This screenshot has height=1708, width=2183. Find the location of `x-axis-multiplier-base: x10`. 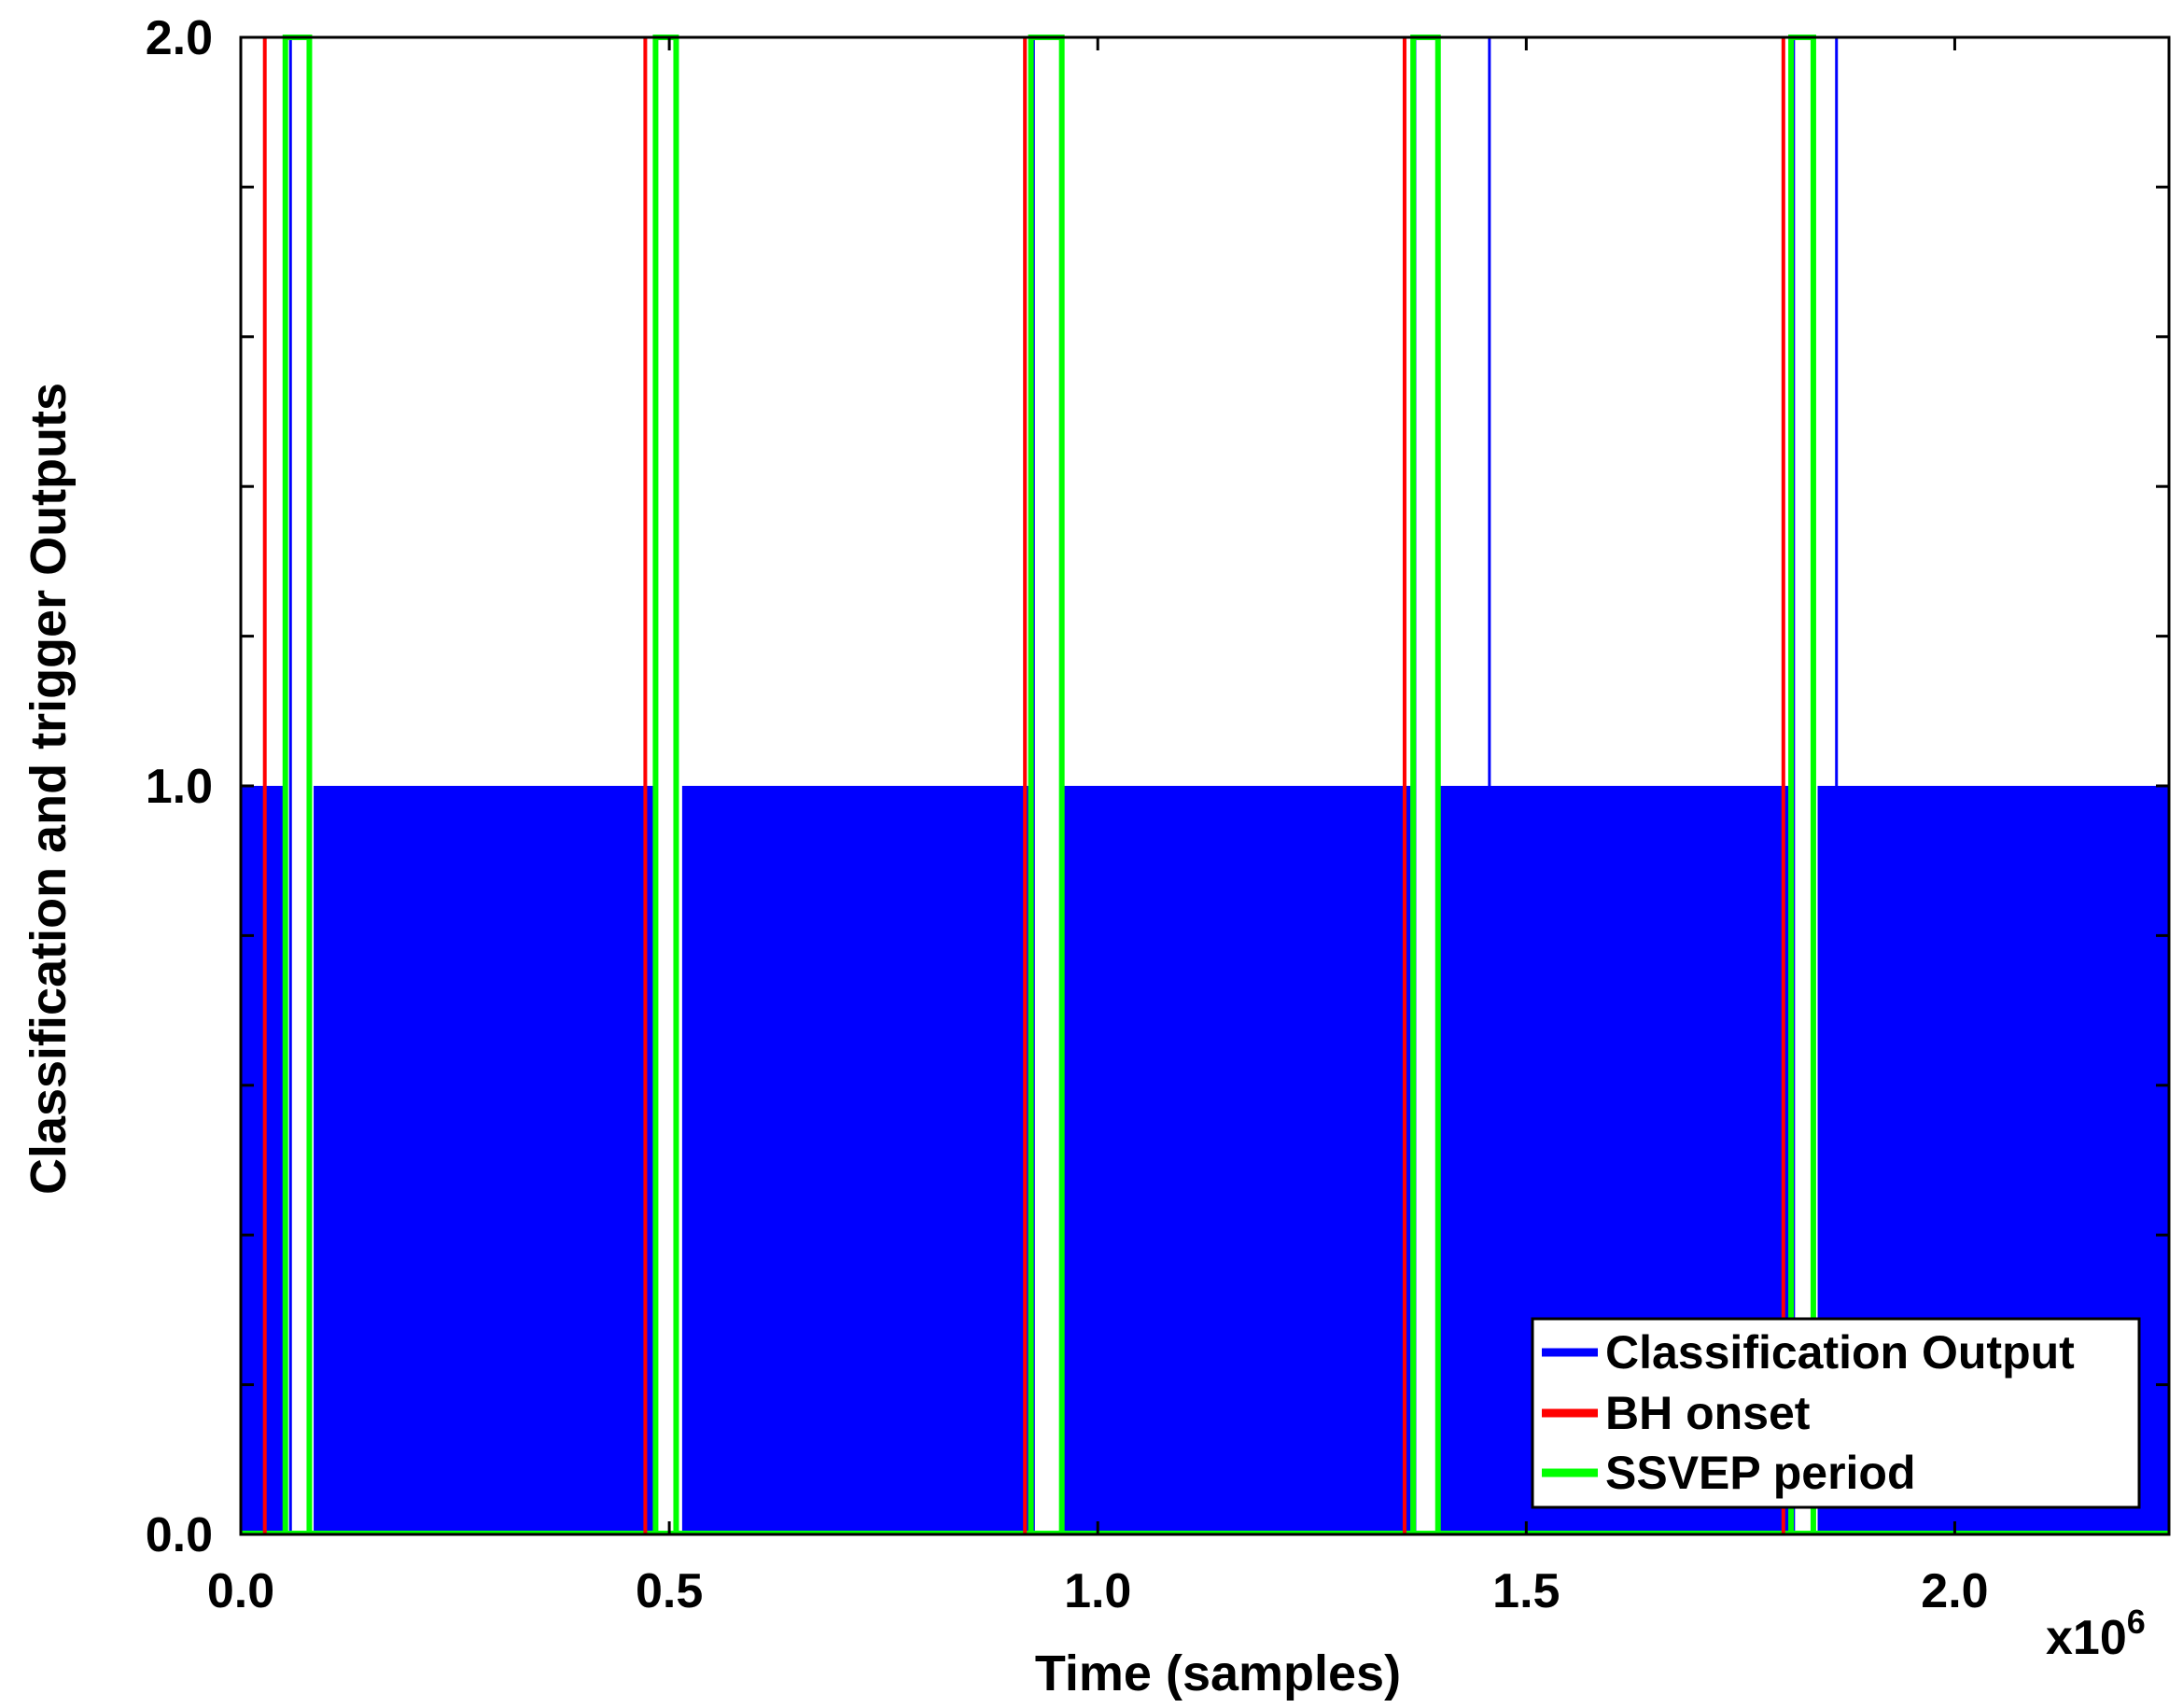

x-axis-multiplier-base: x10 is located at coordinates (2086, 1638).